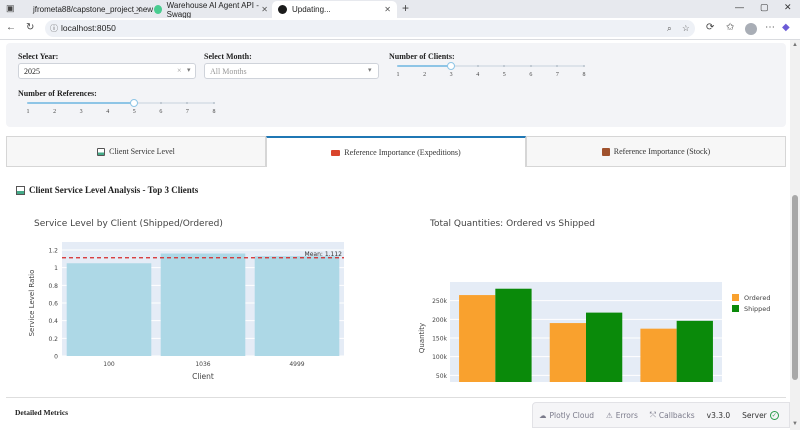 The image size is (800, 430). I want to click on slider-mark-label: 1, so click(28, 112).